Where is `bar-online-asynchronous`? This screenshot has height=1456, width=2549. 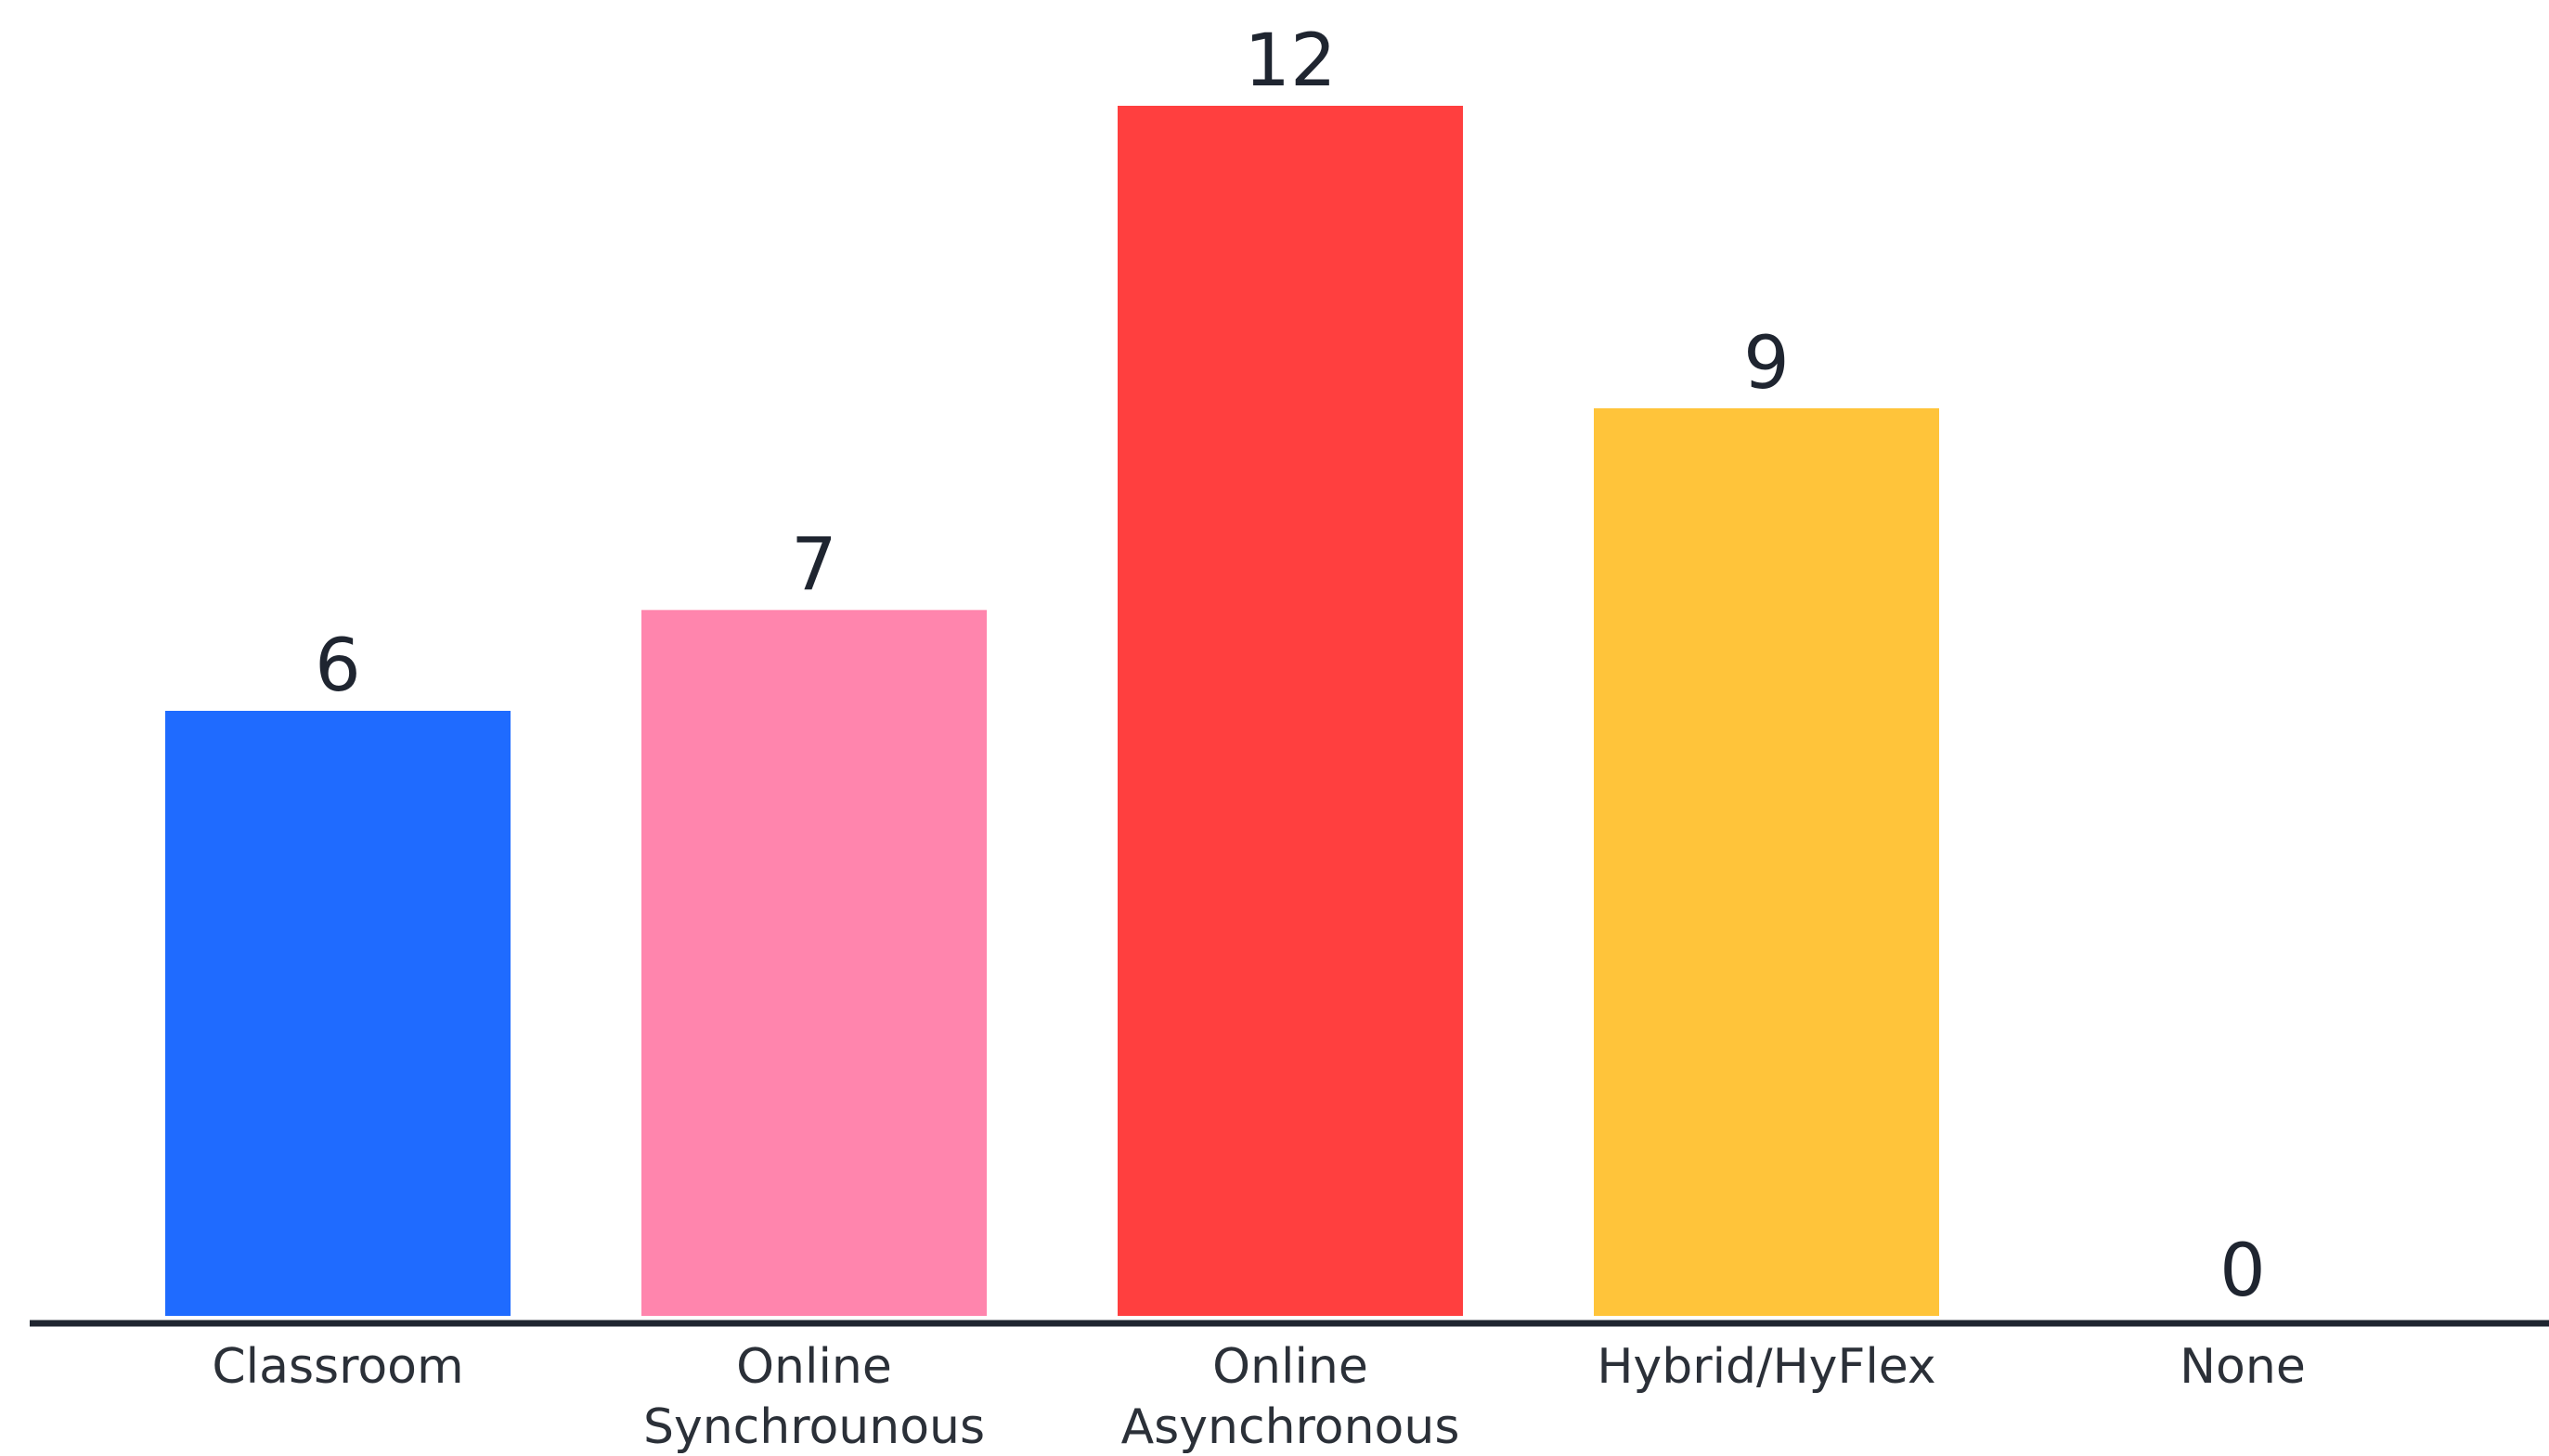
bar-online-asynchronous is located at coordinates (1291, 711).